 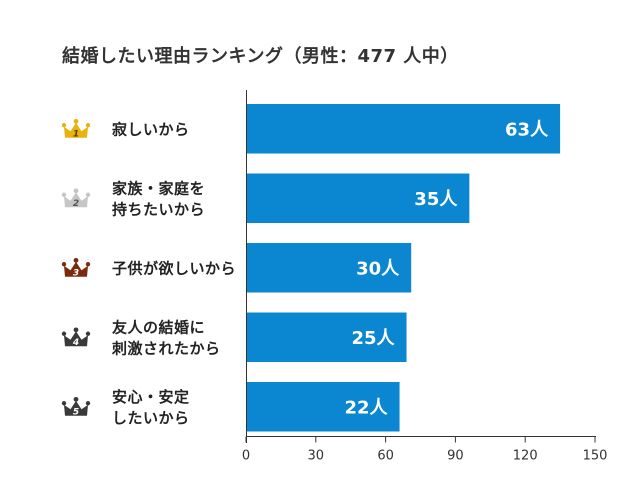 What do you see at coordinates (151, 418) in the screenshot?
I see `category-label-line: したいから` at bounding box center [151, 418].